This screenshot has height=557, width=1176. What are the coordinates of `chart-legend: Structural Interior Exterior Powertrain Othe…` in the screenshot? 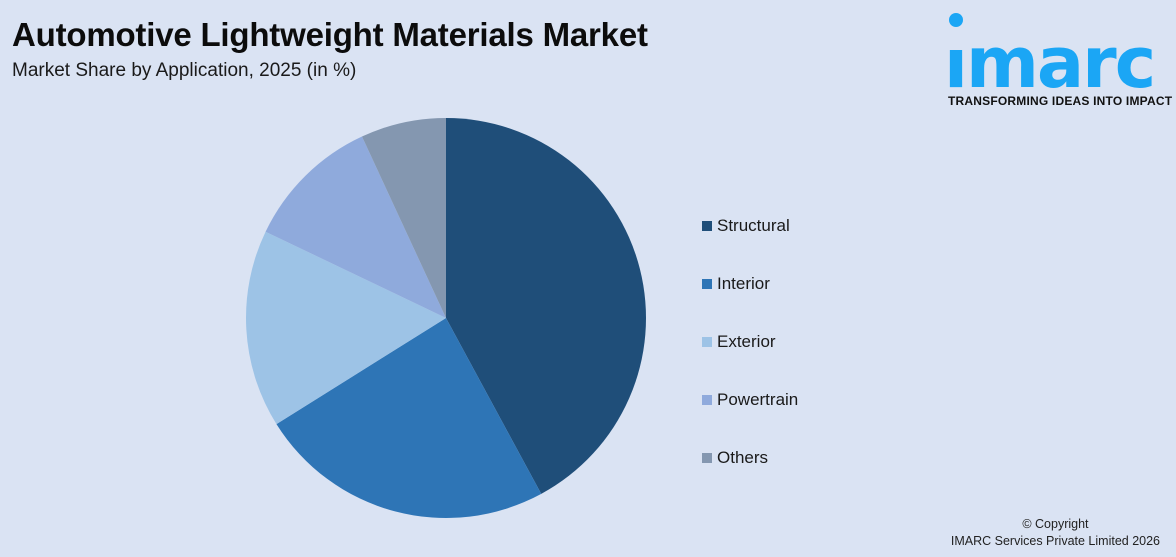 It's located at (750, 361).